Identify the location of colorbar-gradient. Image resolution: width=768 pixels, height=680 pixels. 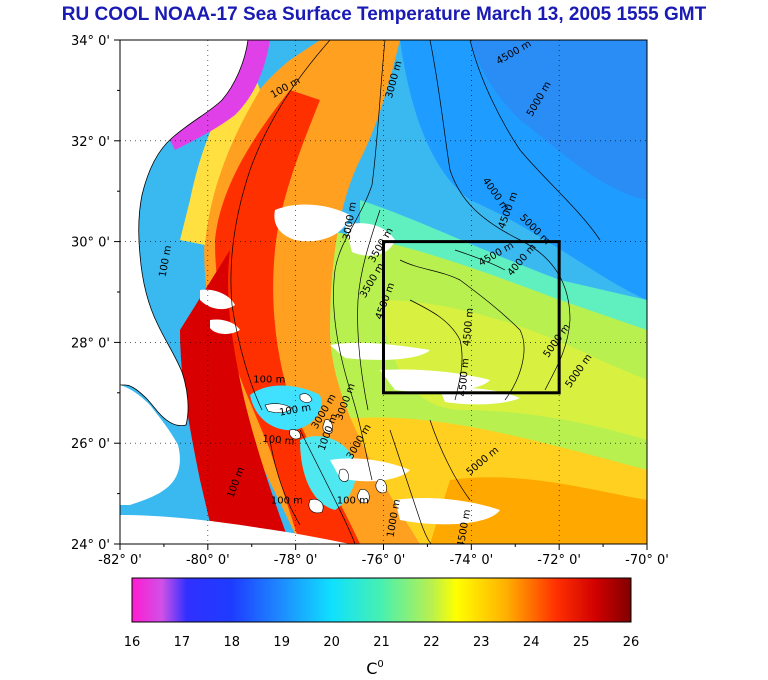
(381, 600).